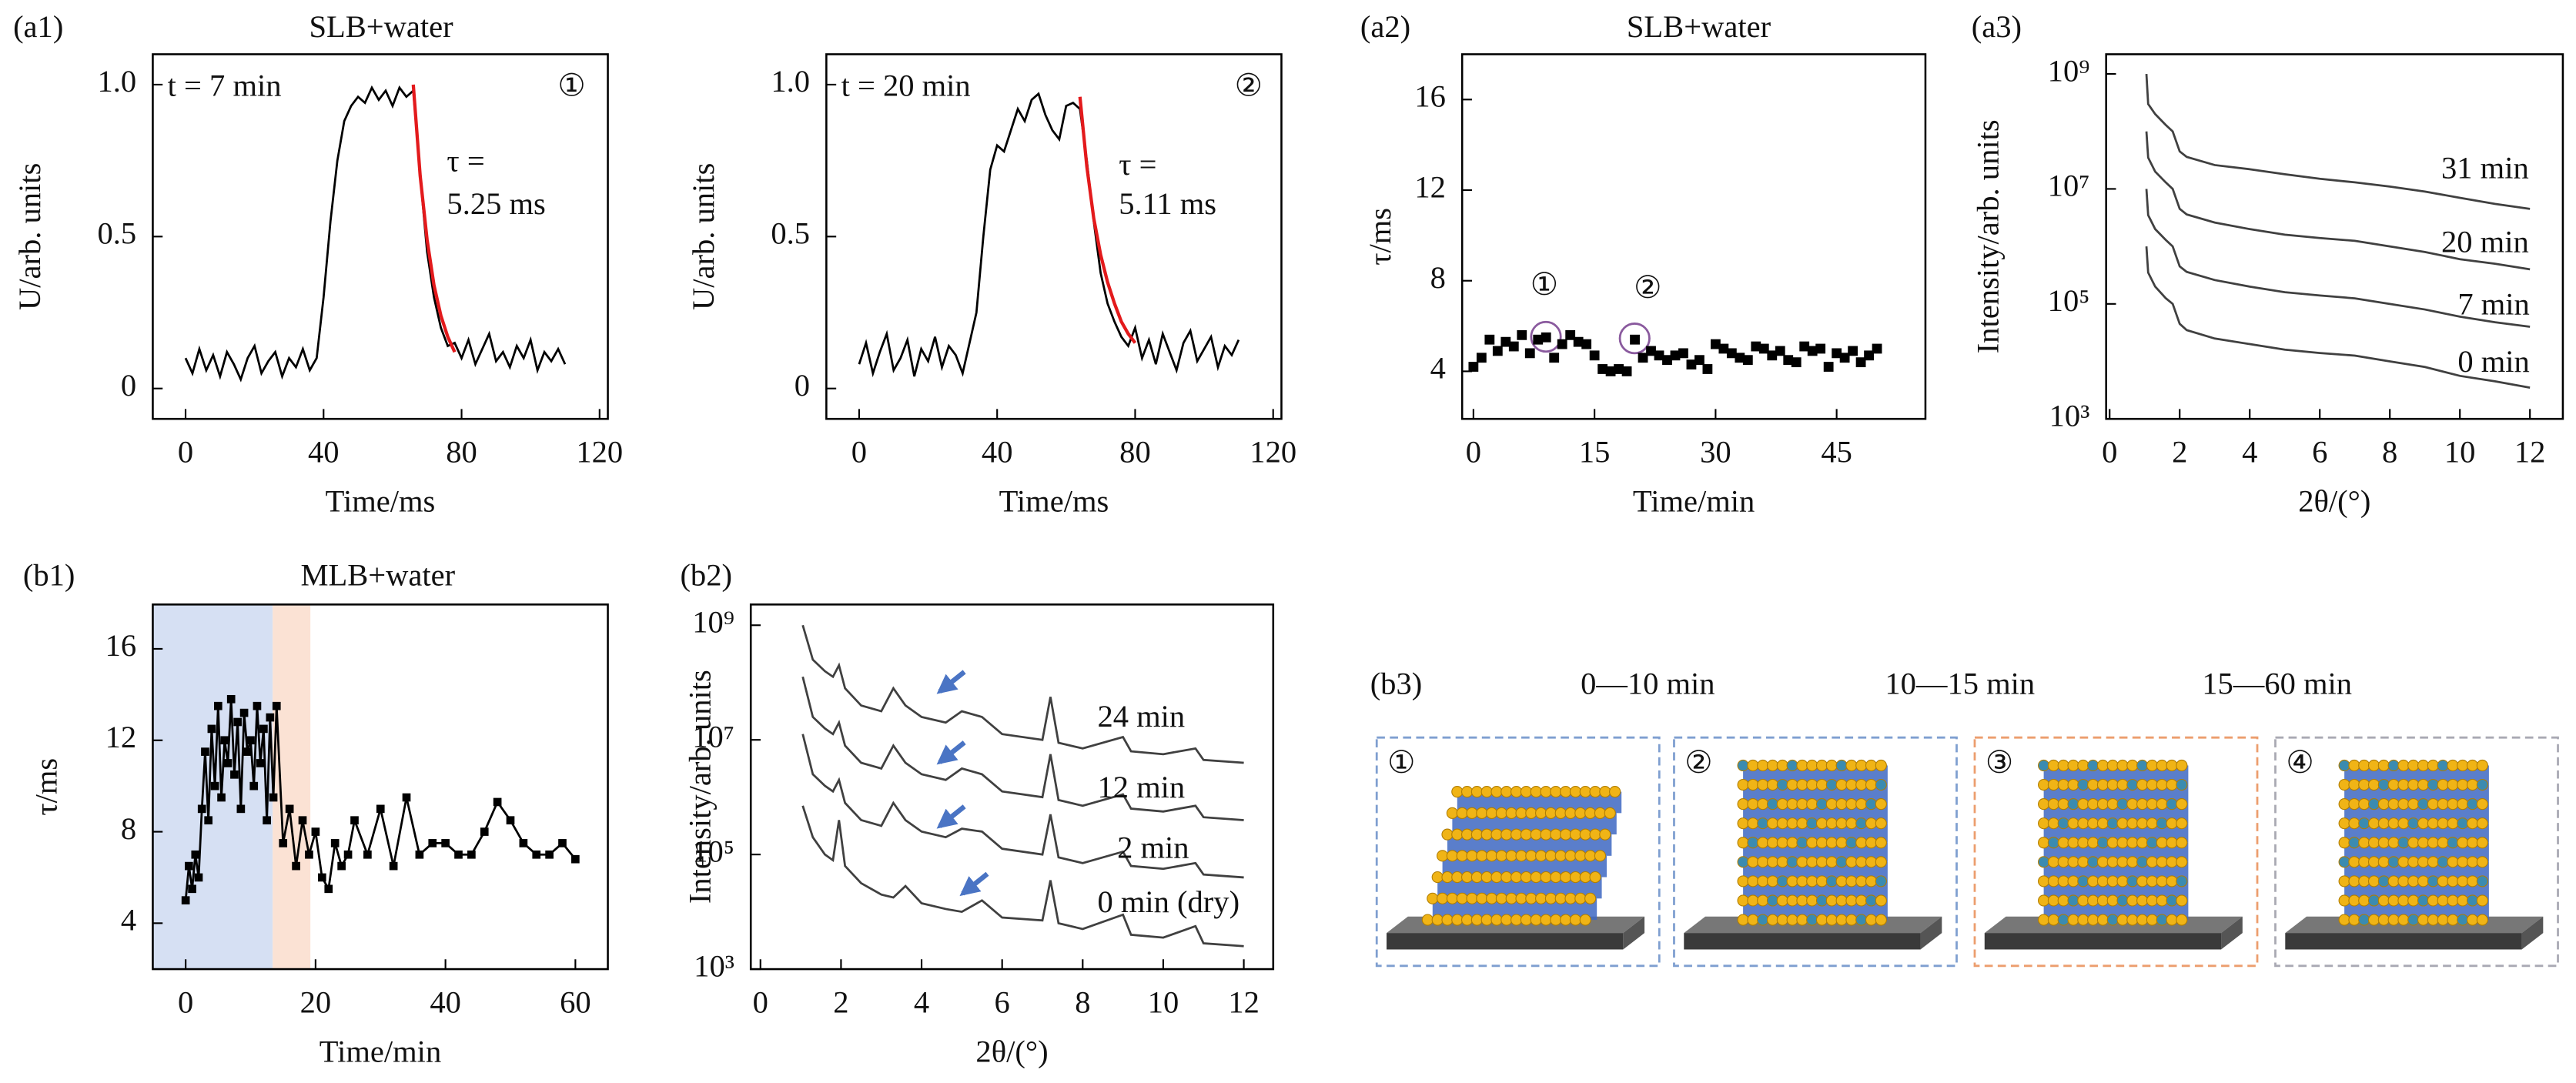 This screenshot has height=1083, width=2576. What do you see at coordinates (997, 451) in the screenshot?
I see `x-tick-label: 40` at bounding box center [997, 451].